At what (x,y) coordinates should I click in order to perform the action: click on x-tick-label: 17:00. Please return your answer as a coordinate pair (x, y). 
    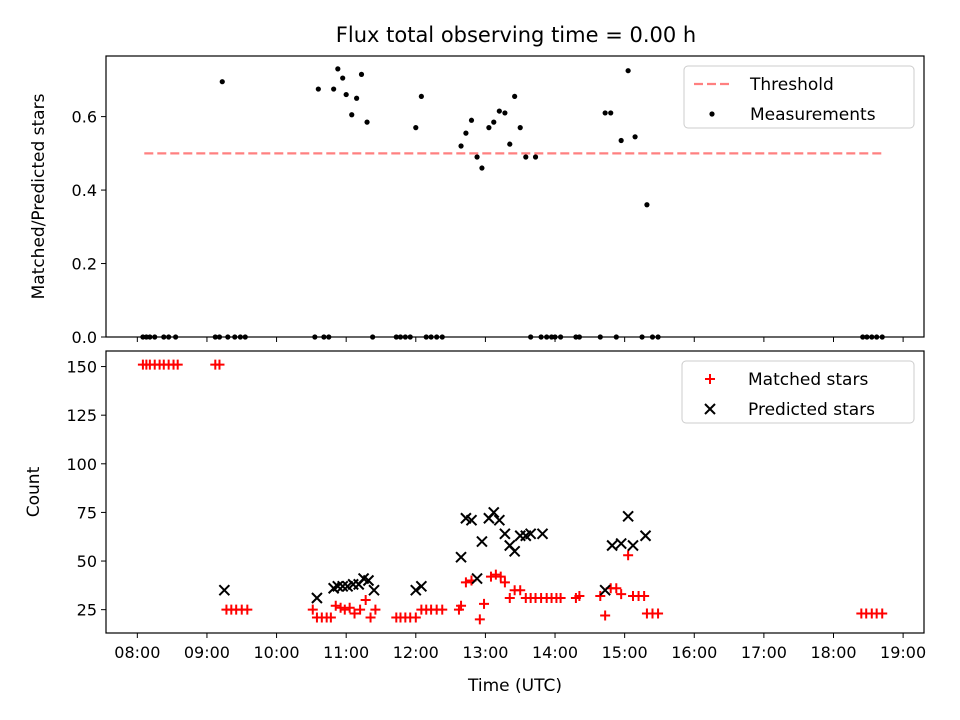
    Looking at the image, I should click on (764, 652).